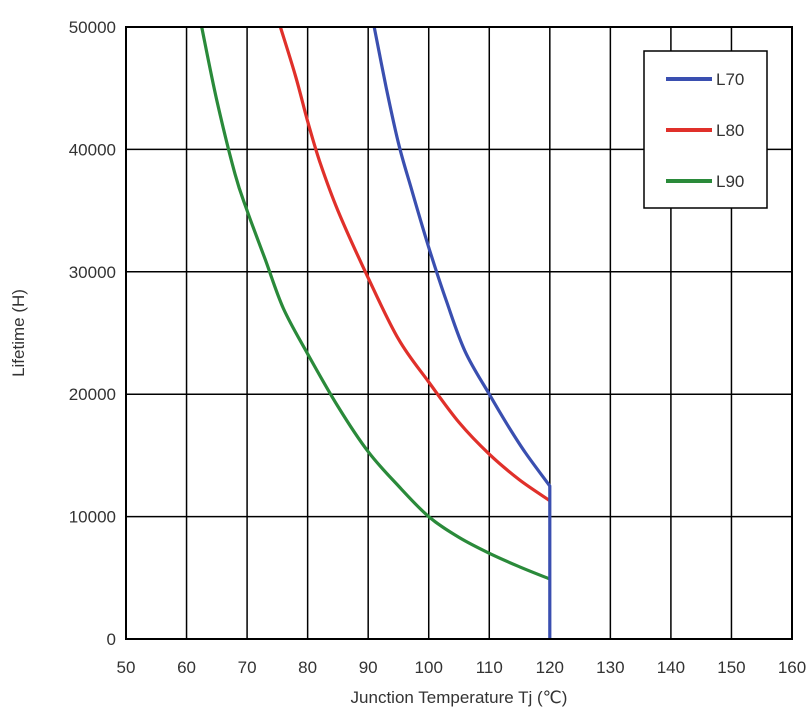 The image size is (810, 718). What do you see at coordinates (792, 667) in the screenshot?
I see `x-tick-label: 160` at bounding box center [792, 667].